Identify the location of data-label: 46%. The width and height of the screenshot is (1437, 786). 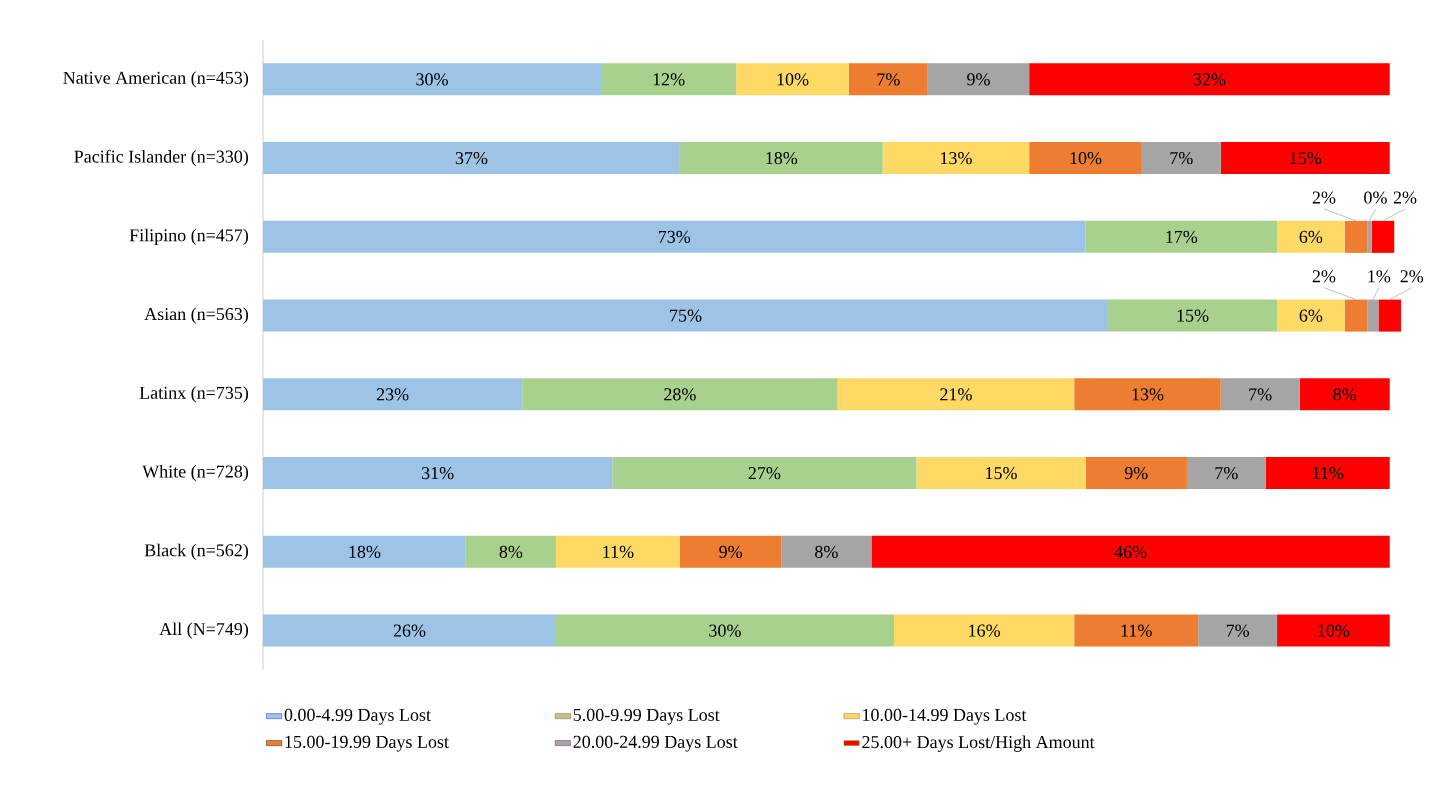
(1130, 551).